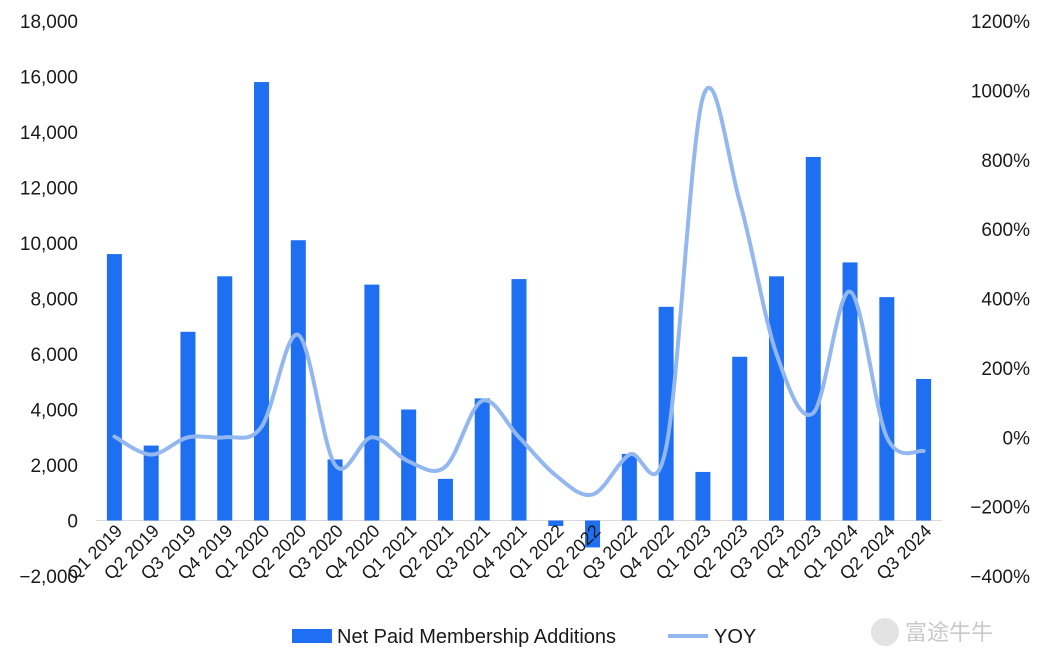  I want to click on legend: Net Paid Membership Additions YOY, so click(524, 637).